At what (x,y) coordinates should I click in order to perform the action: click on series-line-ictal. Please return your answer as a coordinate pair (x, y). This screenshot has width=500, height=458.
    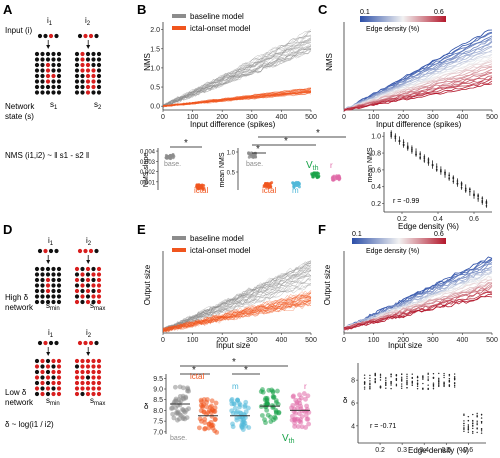
    Looking at the image, I should click on (237, 316).